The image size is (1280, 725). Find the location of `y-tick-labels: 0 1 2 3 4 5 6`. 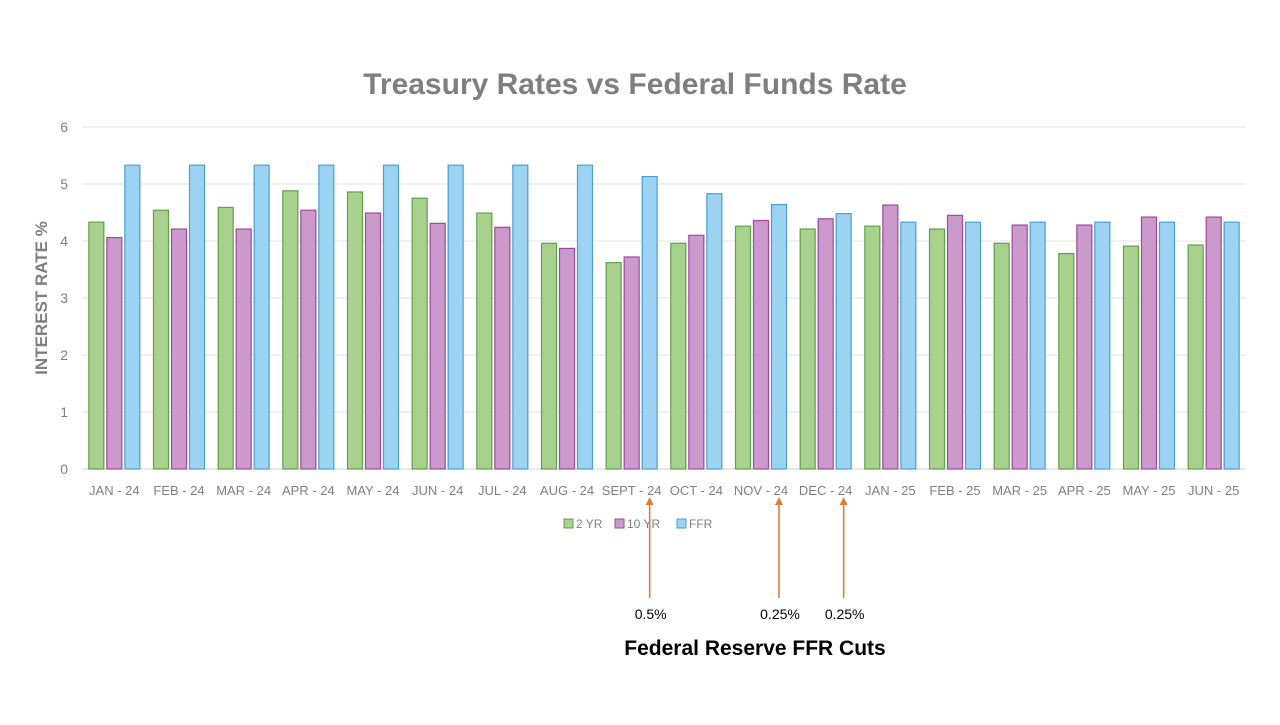

y-tick-labels: 0 1 2 3 4 5 6 is located at coordinates (64, 298).